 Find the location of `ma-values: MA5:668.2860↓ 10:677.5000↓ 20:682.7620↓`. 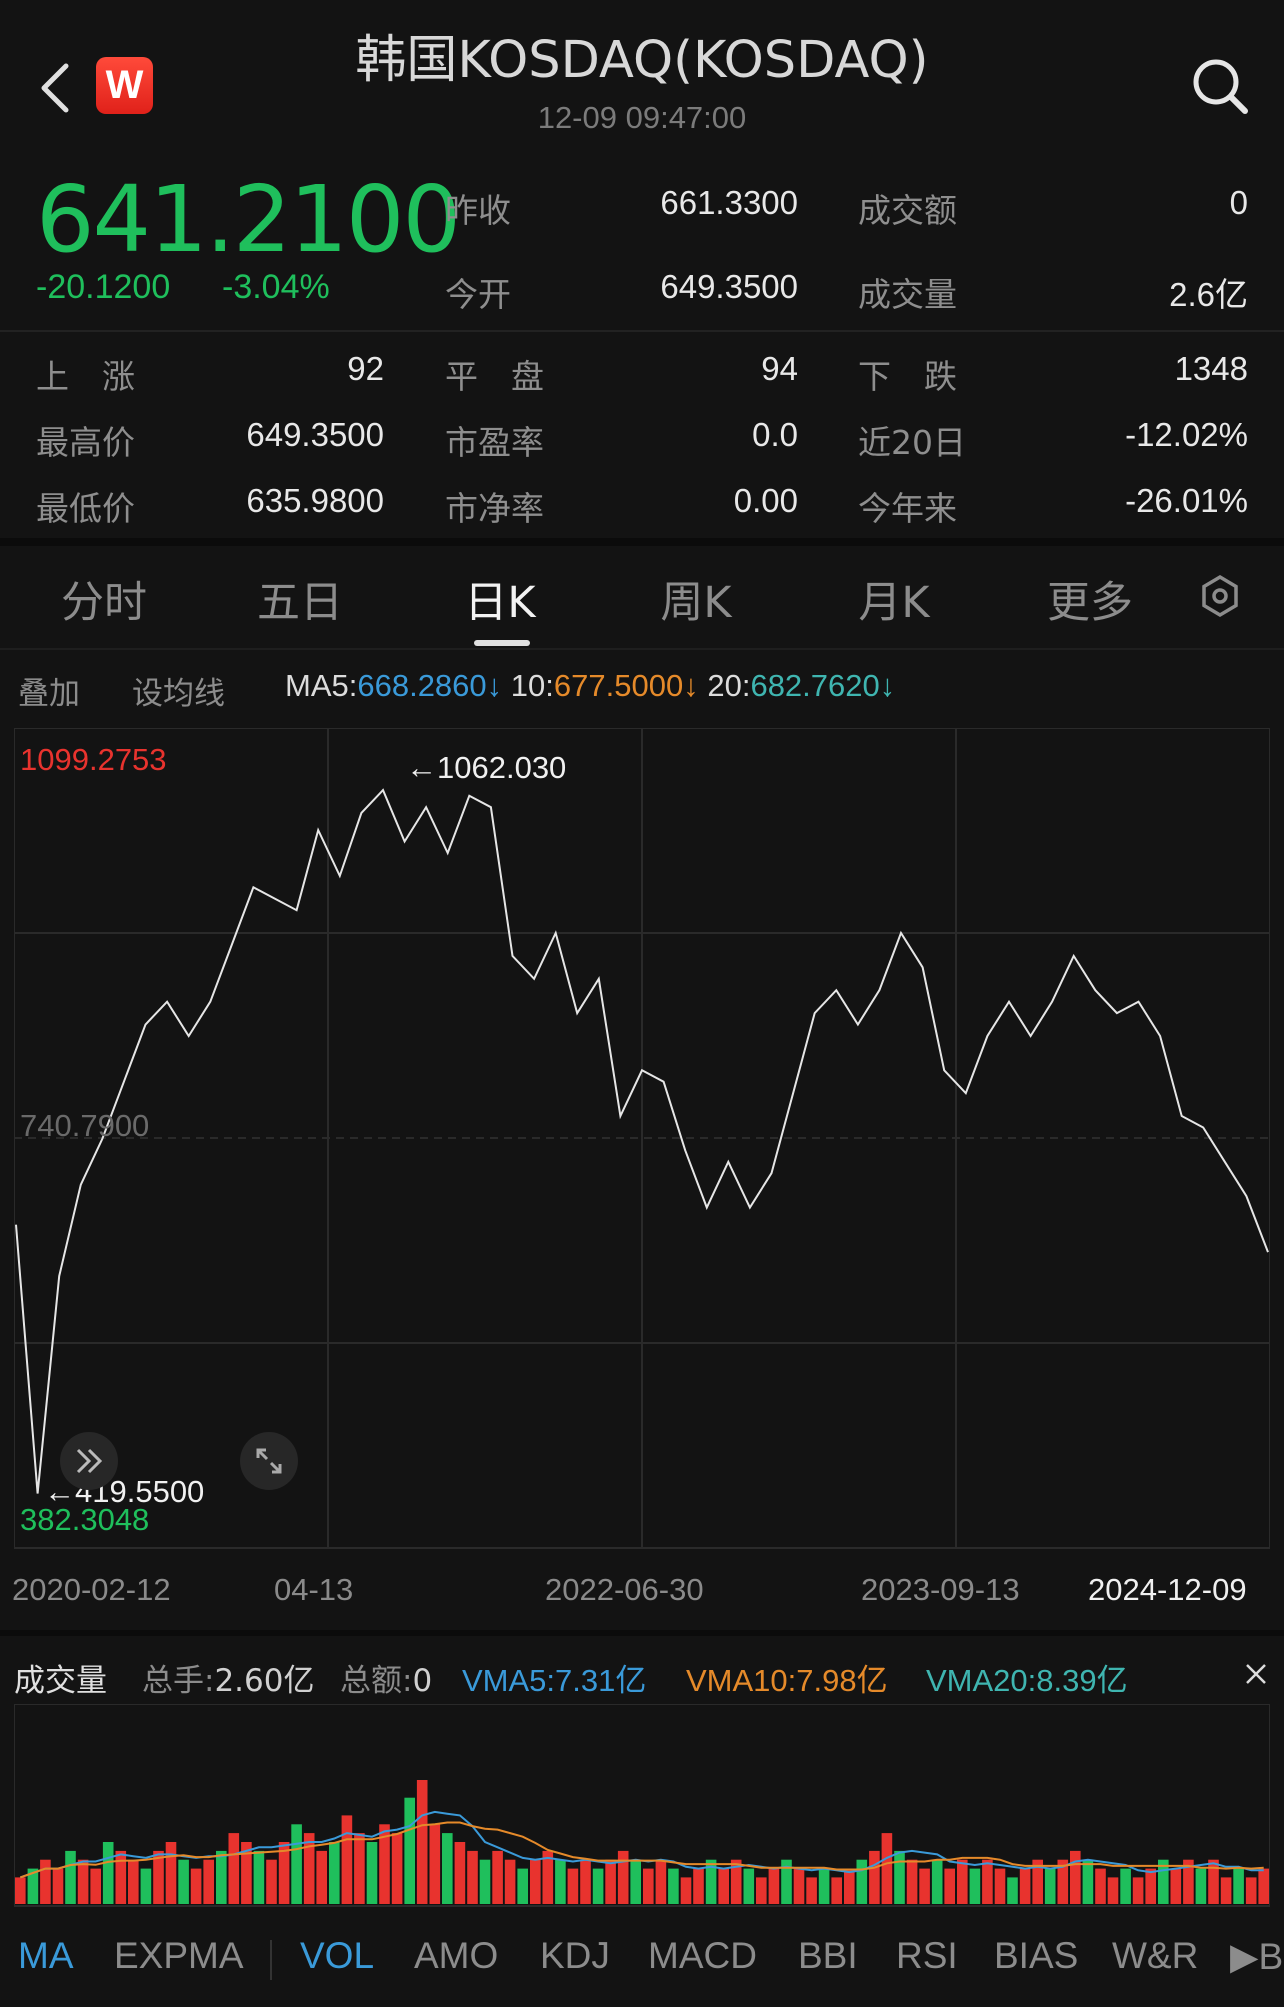

ma-values: MA5:668.2860↓ 10:677.5000↓ 20:682.7620↓ is located at coordinates (590, 686).